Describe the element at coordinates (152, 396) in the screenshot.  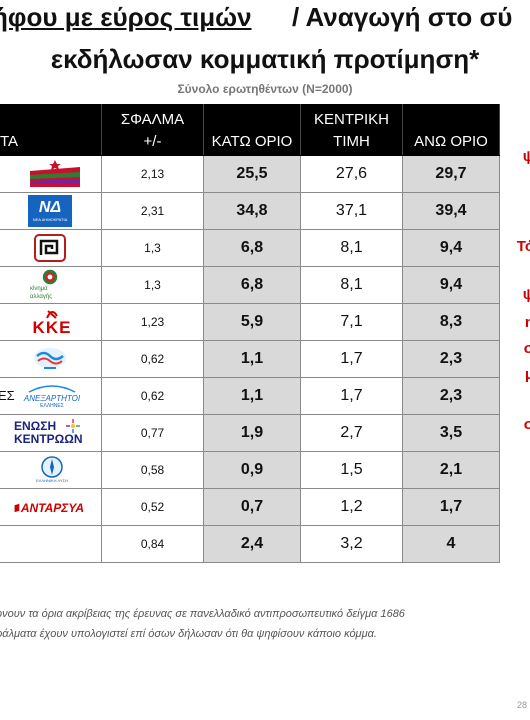
I see `error-cell: 0,62` at that location.